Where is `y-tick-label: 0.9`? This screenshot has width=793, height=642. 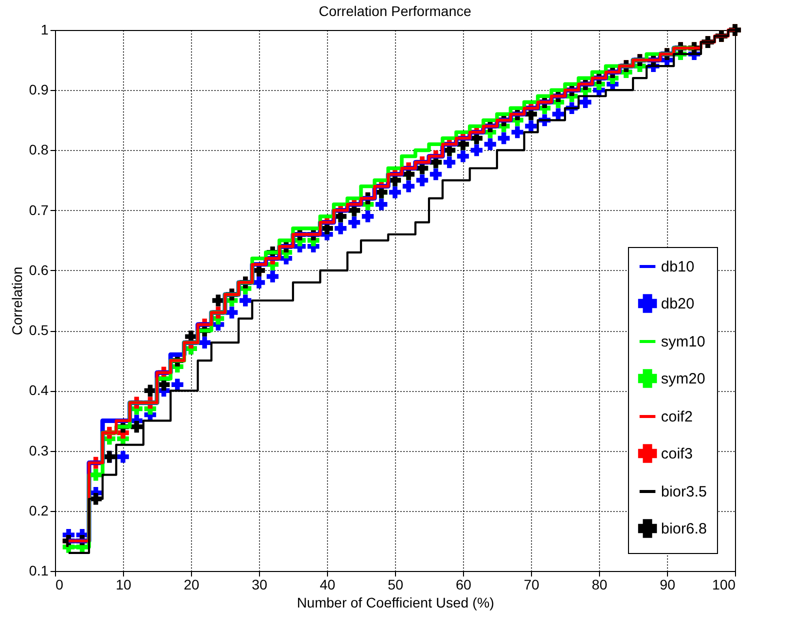
y-tick-label: 0.9 is located at coordinates (39, 90).